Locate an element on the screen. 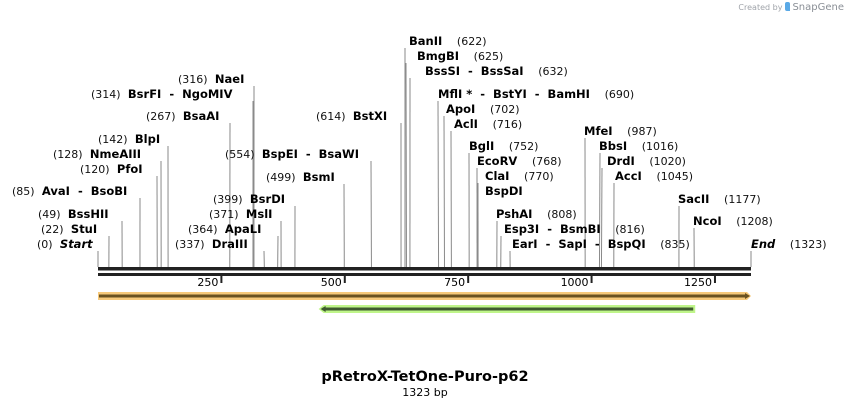  site-label-mfei: MfeI (987) is located at coordinates (620, 131).